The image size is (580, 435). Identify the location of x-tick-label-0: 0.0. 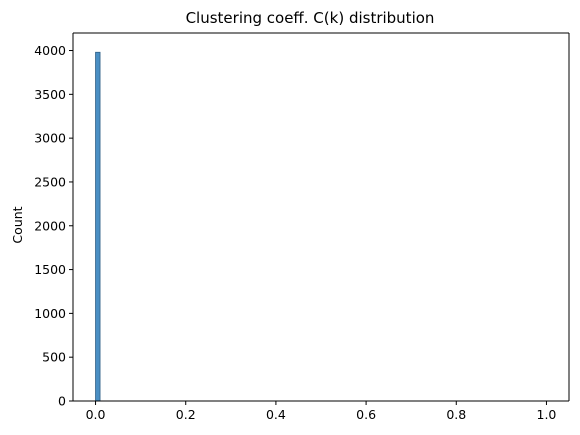
(96, 414).